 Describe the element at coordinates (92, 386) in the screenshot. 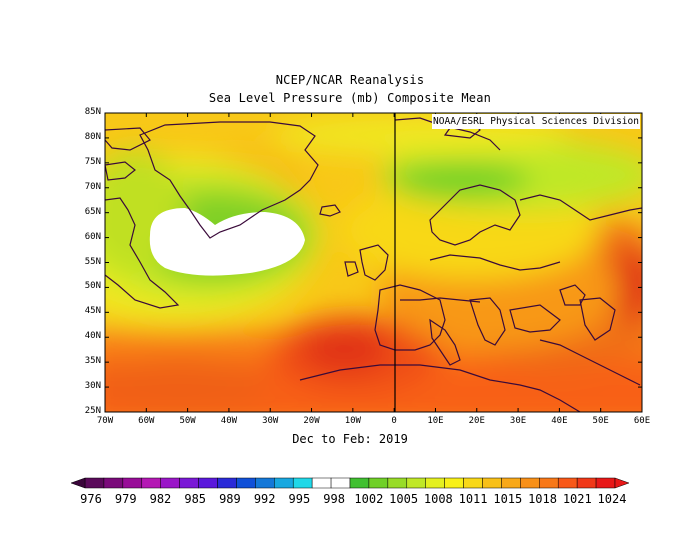

I see `lat-label: 30N` at that location.